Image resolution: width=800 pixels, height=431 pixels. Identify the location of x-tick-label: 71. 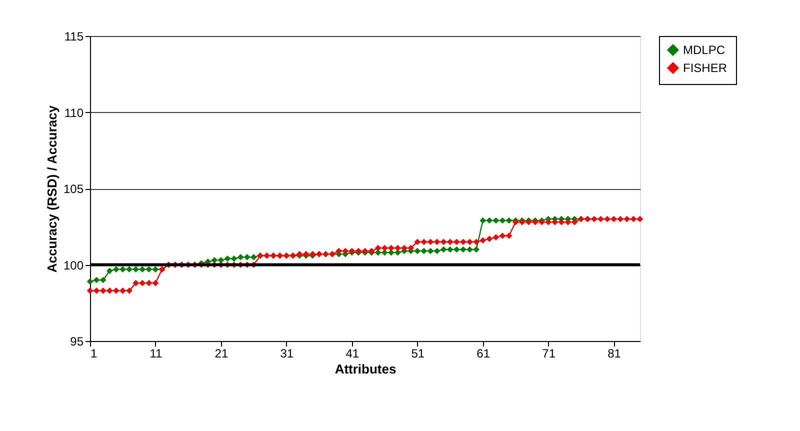
(549, 353).